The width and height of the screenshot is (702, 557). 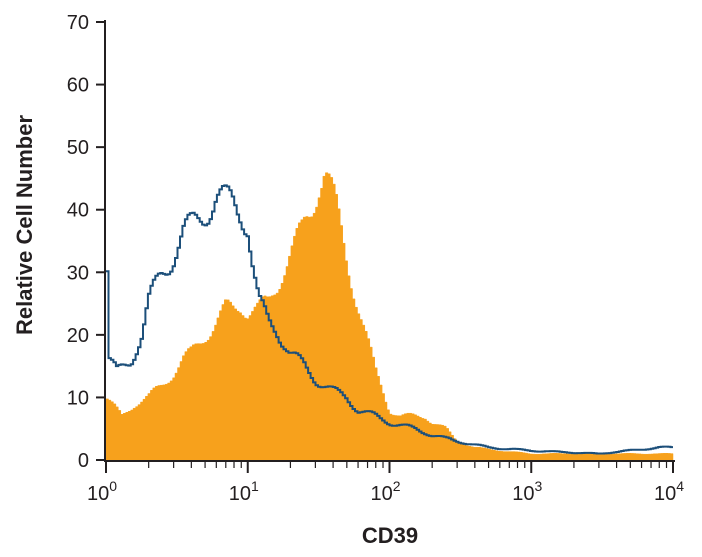 I want to click on x-tick-label: 10⁴, so click(x=669, y=491).